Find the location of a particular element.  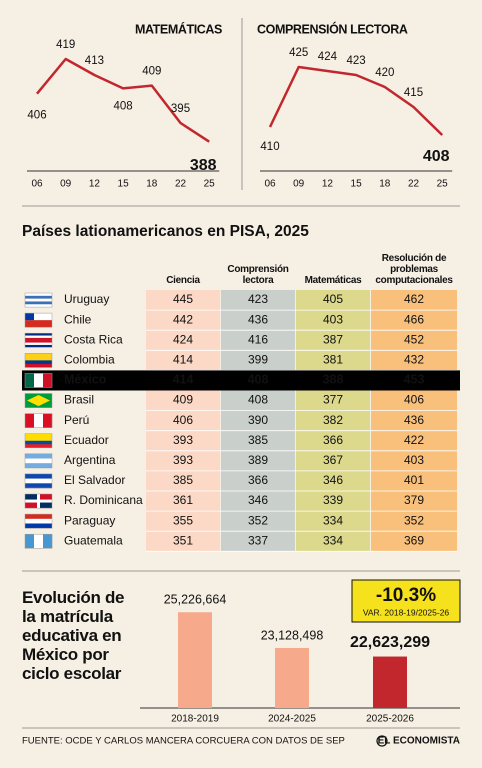

cell: 422 is located at coordinates (414, 440).